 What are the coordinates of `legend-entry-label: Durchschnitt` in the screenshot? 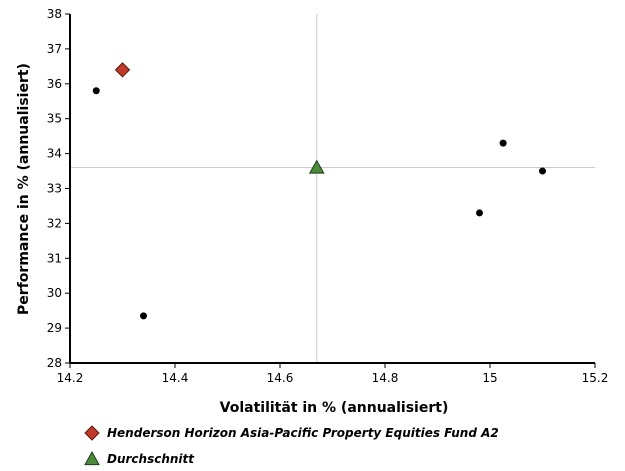 It's located at (151, 459).